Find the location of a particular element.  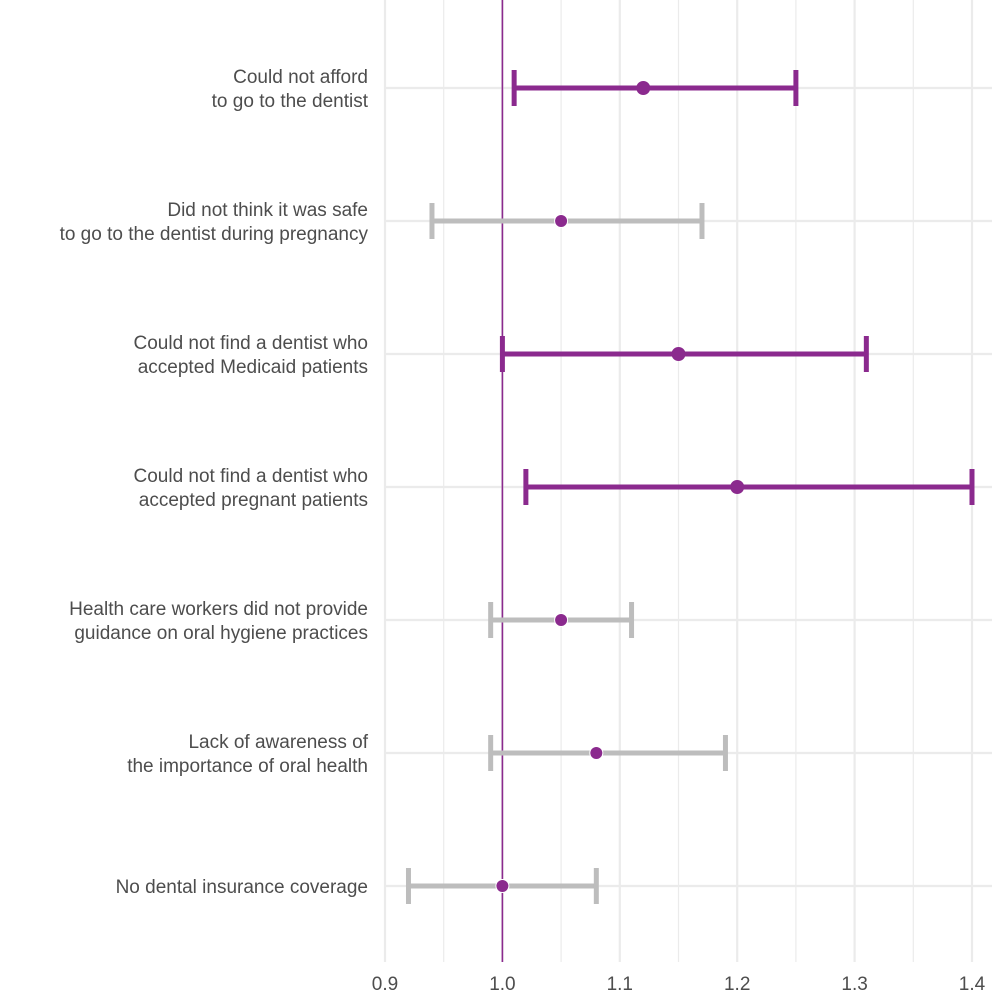

category-label-line: Health care workers did not provide is located at coordinates (218, 609).